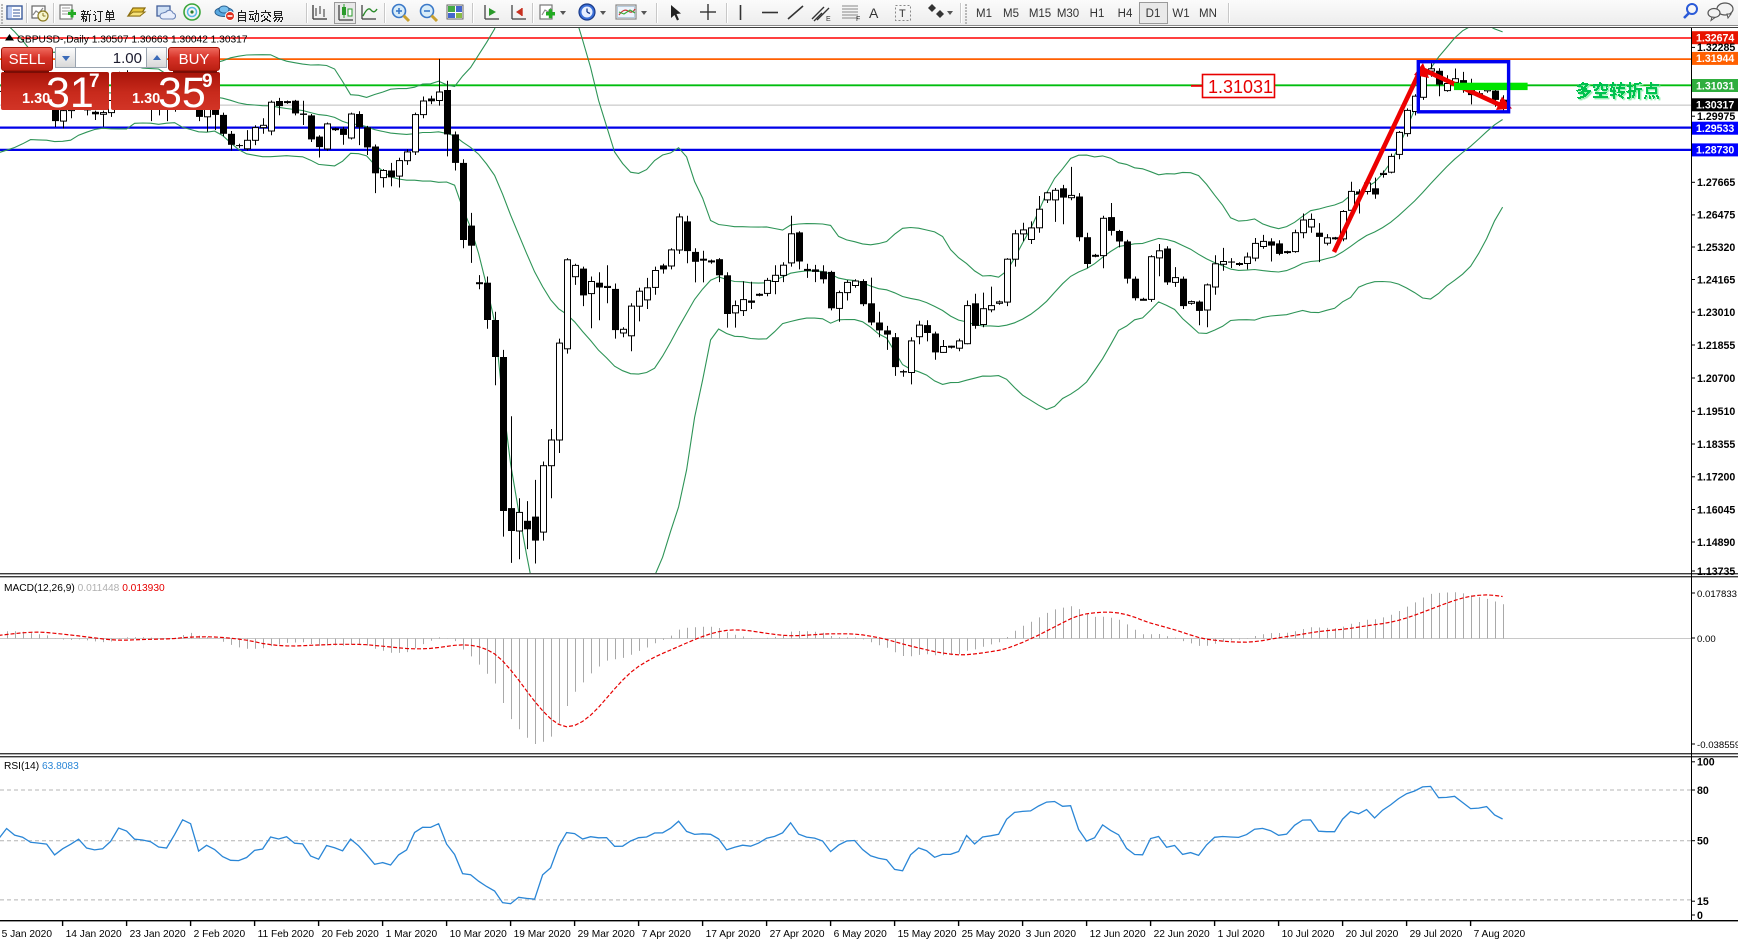  I want to click on svg-text: 22 Jun 2020, so click(1182, 934).